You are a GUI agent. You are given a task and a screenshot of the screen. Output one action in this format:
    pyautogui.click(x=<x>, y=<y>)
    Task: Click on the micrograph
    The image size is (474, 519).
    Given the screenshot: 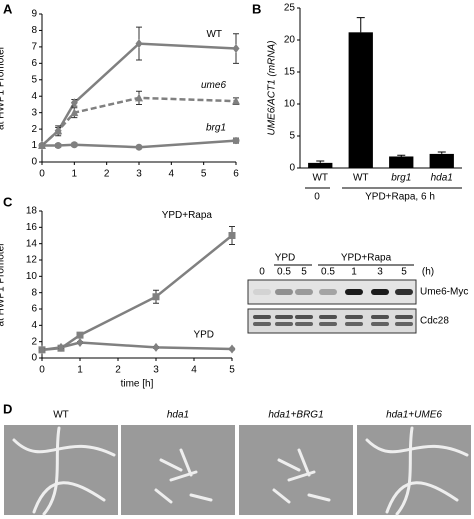 What is the action you would take?
    pyautogui.click(x=61, y=470)
    